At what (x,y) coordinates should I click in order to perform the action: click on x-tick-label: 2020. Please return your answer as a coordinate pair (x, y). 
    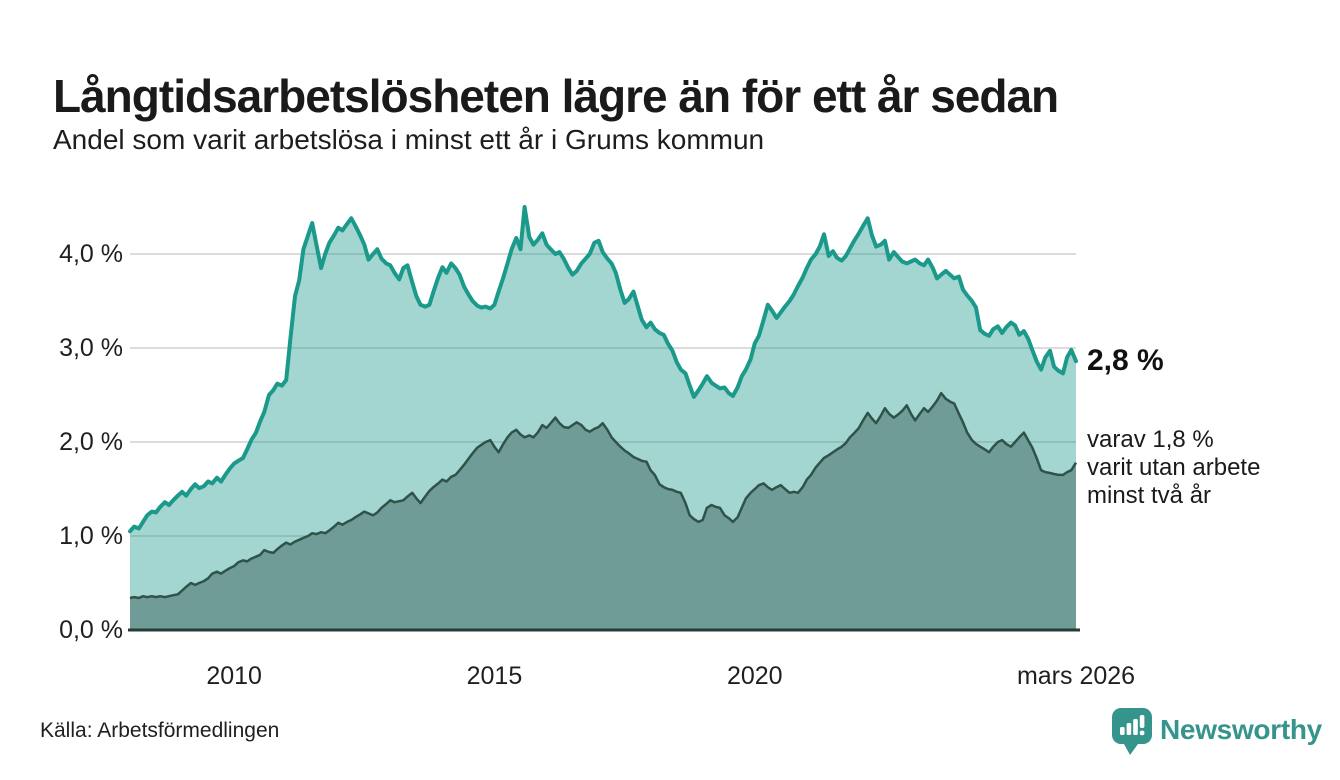
    Looking at the image, I should click on (754, 676).